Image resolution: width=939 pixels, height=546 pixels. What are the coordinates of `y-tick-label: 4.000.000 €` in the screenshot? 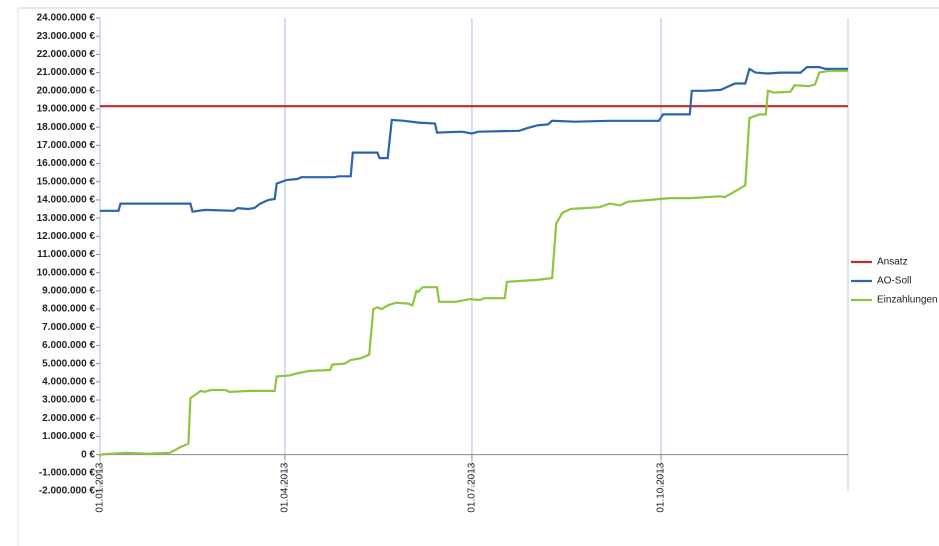 It's located at (68, 381).